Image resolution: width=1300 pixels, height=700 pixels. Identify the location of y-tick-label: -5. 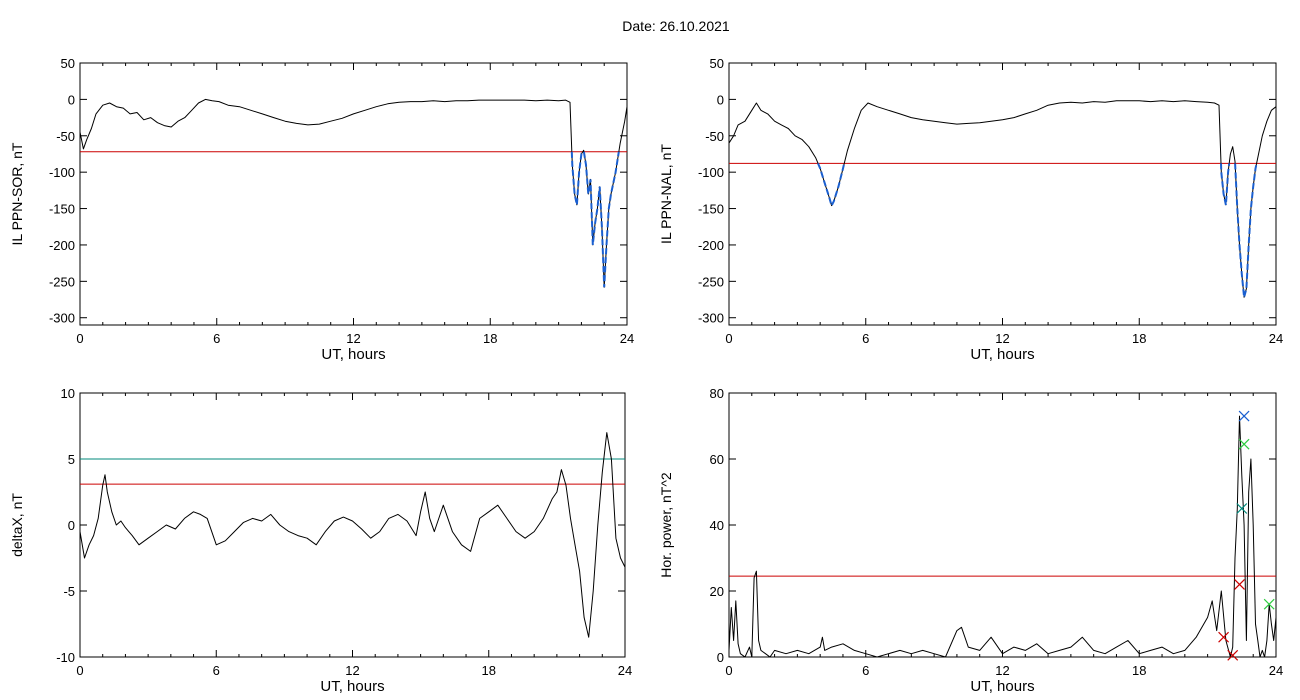
(69, 591).